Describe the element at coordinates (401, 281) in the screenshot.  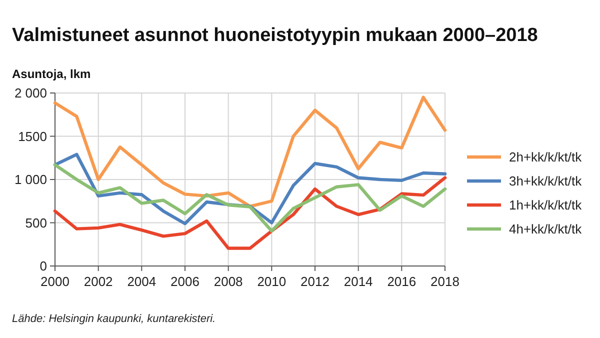
I see `x-tick-label: 2016` at that location.